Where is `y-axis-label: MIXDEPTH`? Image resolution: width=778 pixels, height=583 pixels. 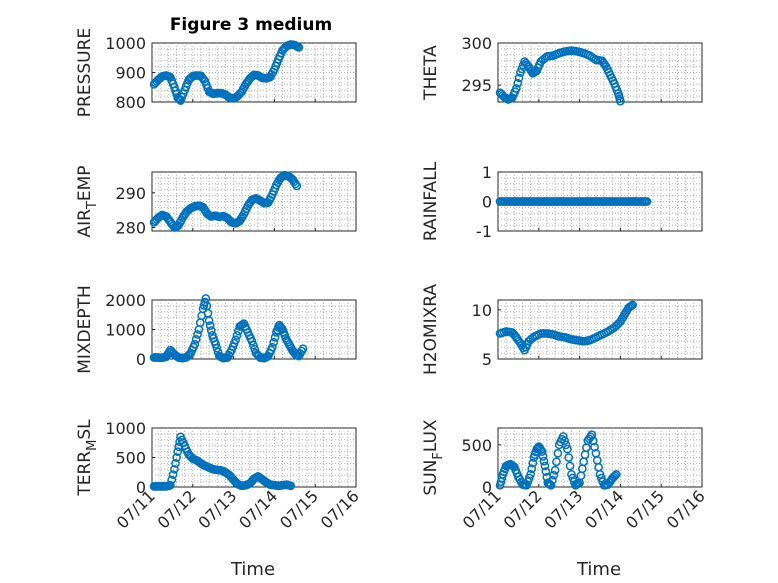 y-axis-label: MIXDEPTH is located at coordinates (85, 329).